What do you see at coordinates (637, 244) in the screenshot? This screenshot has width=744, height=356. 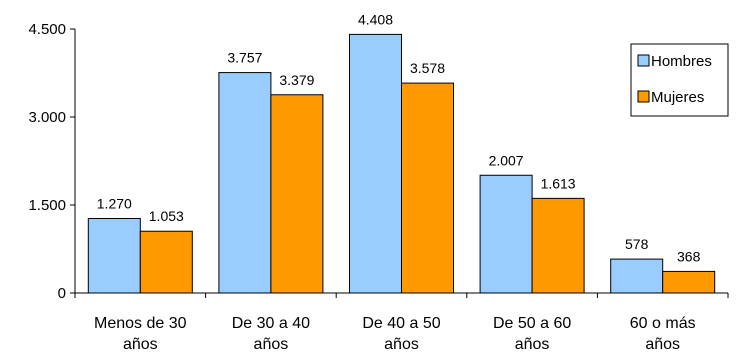 I see `data-label: 578` at bounding box center [637, 244].